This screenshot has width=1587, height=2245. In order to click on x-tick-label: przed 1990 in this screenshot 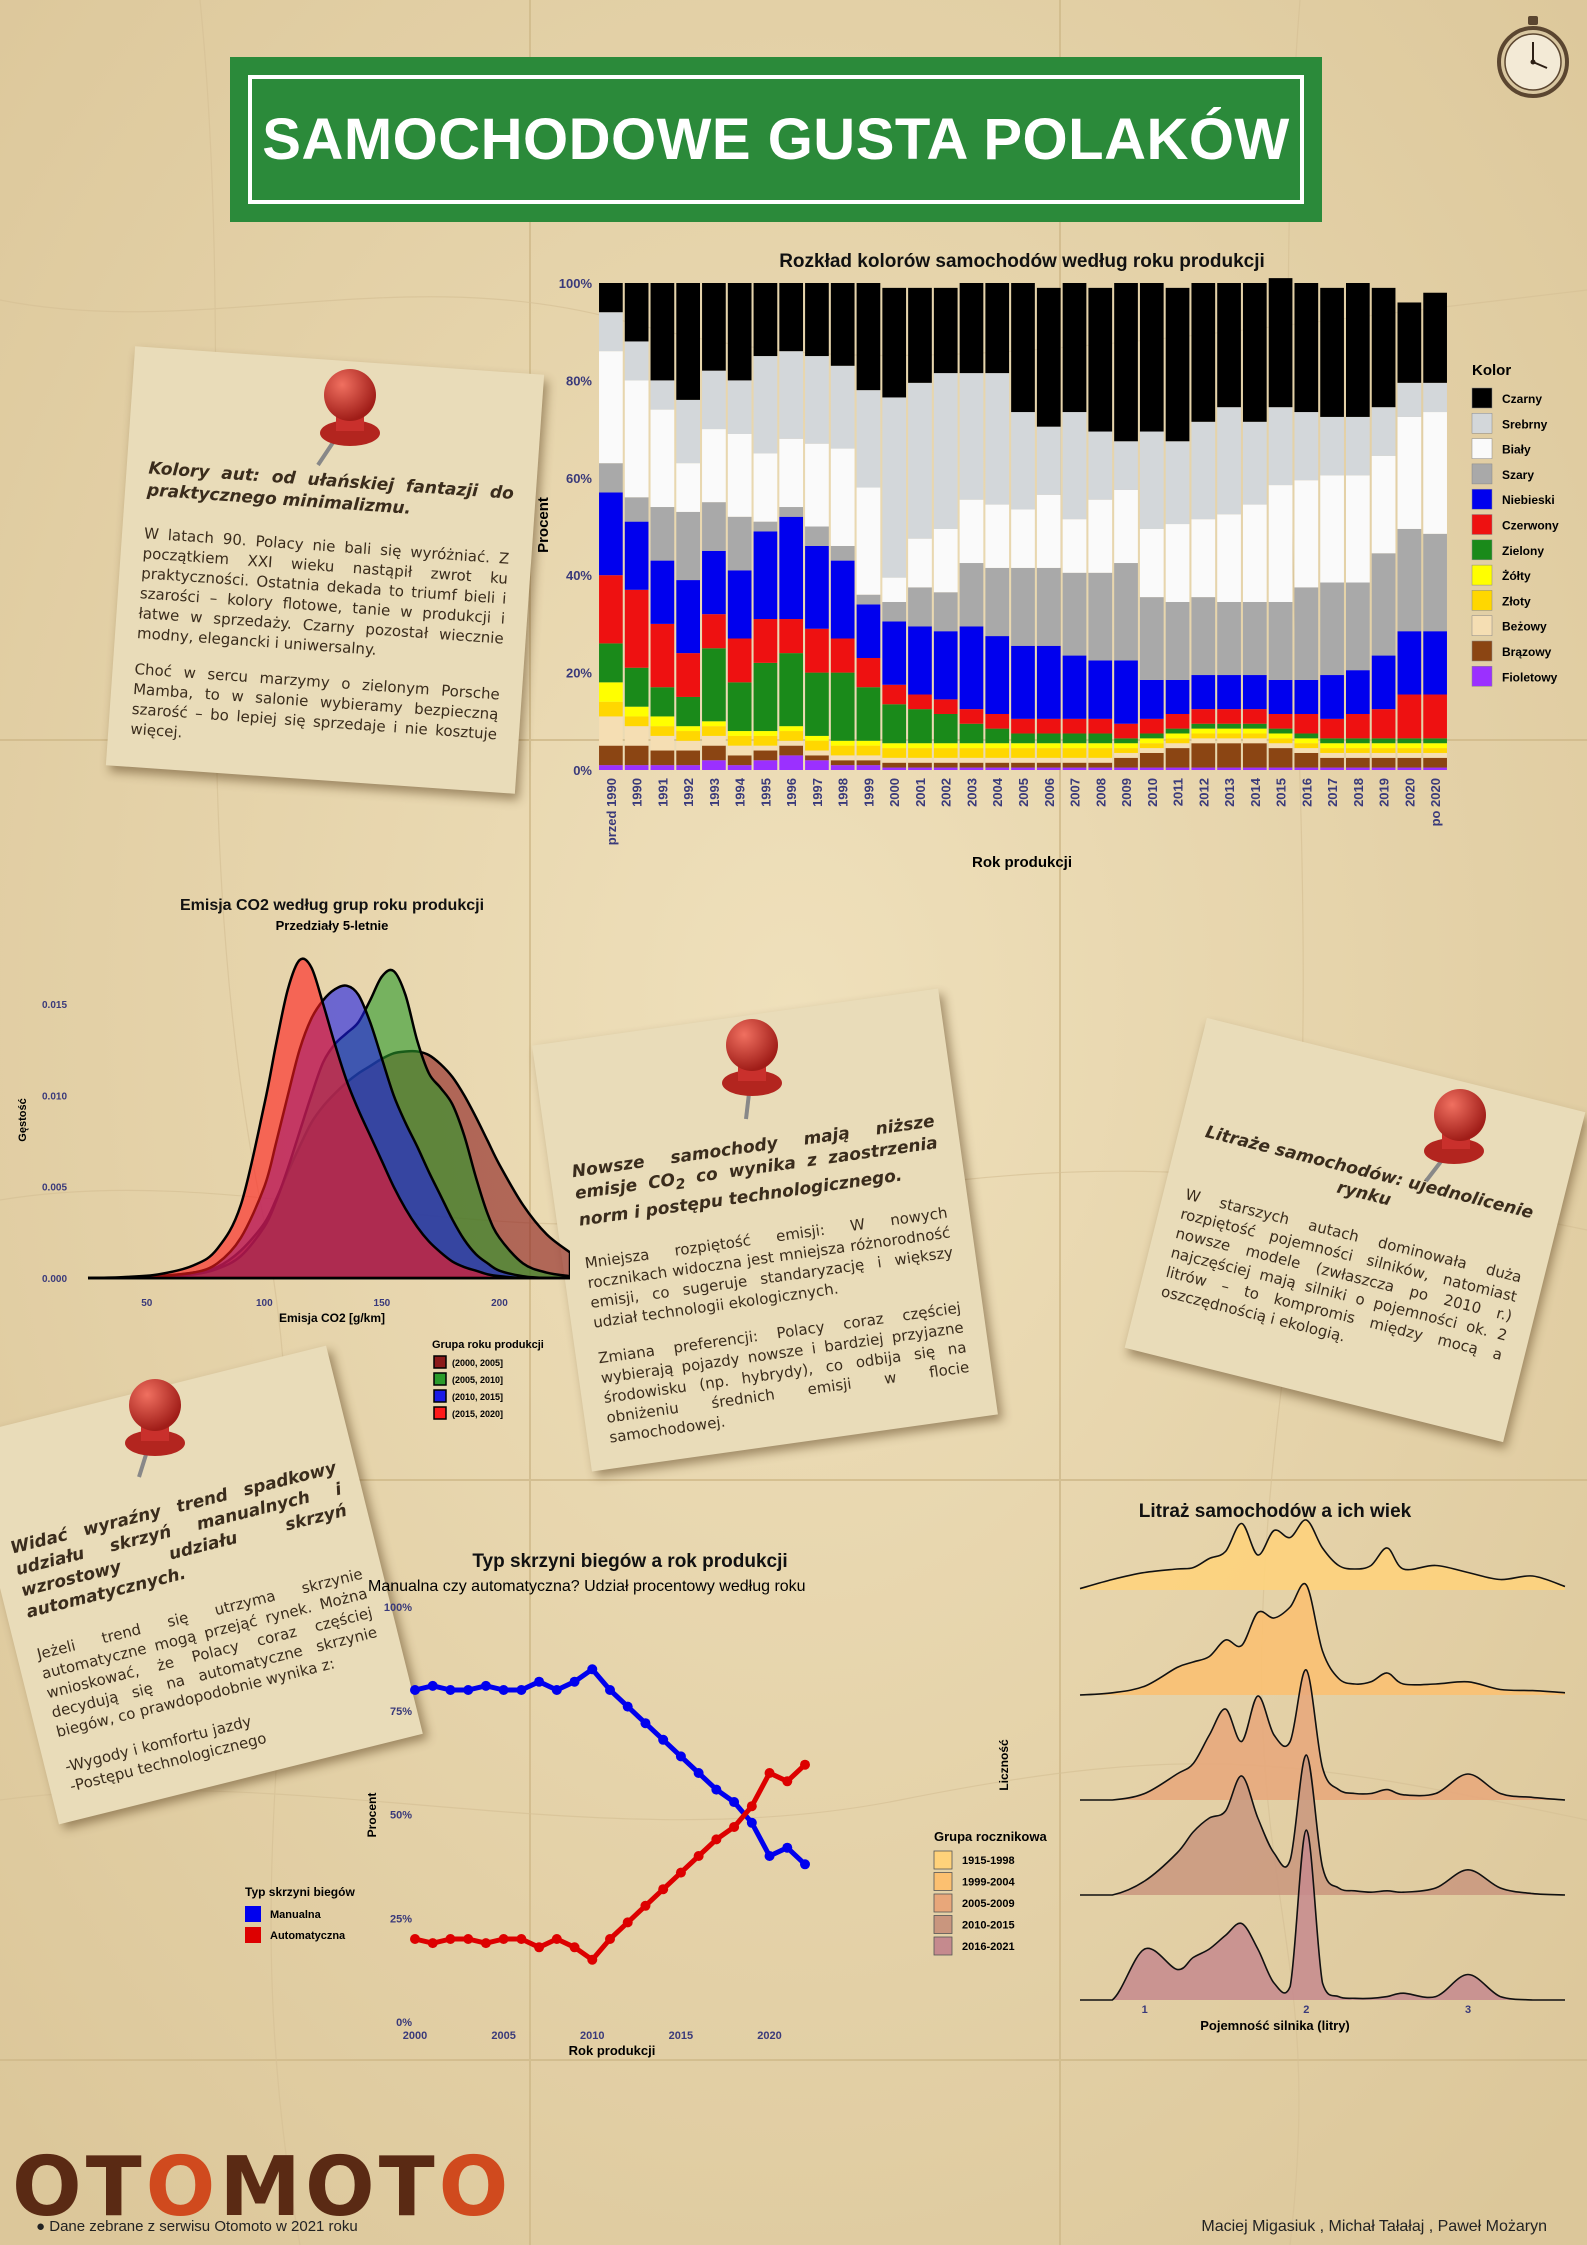, I will do `click(611, 811)`.